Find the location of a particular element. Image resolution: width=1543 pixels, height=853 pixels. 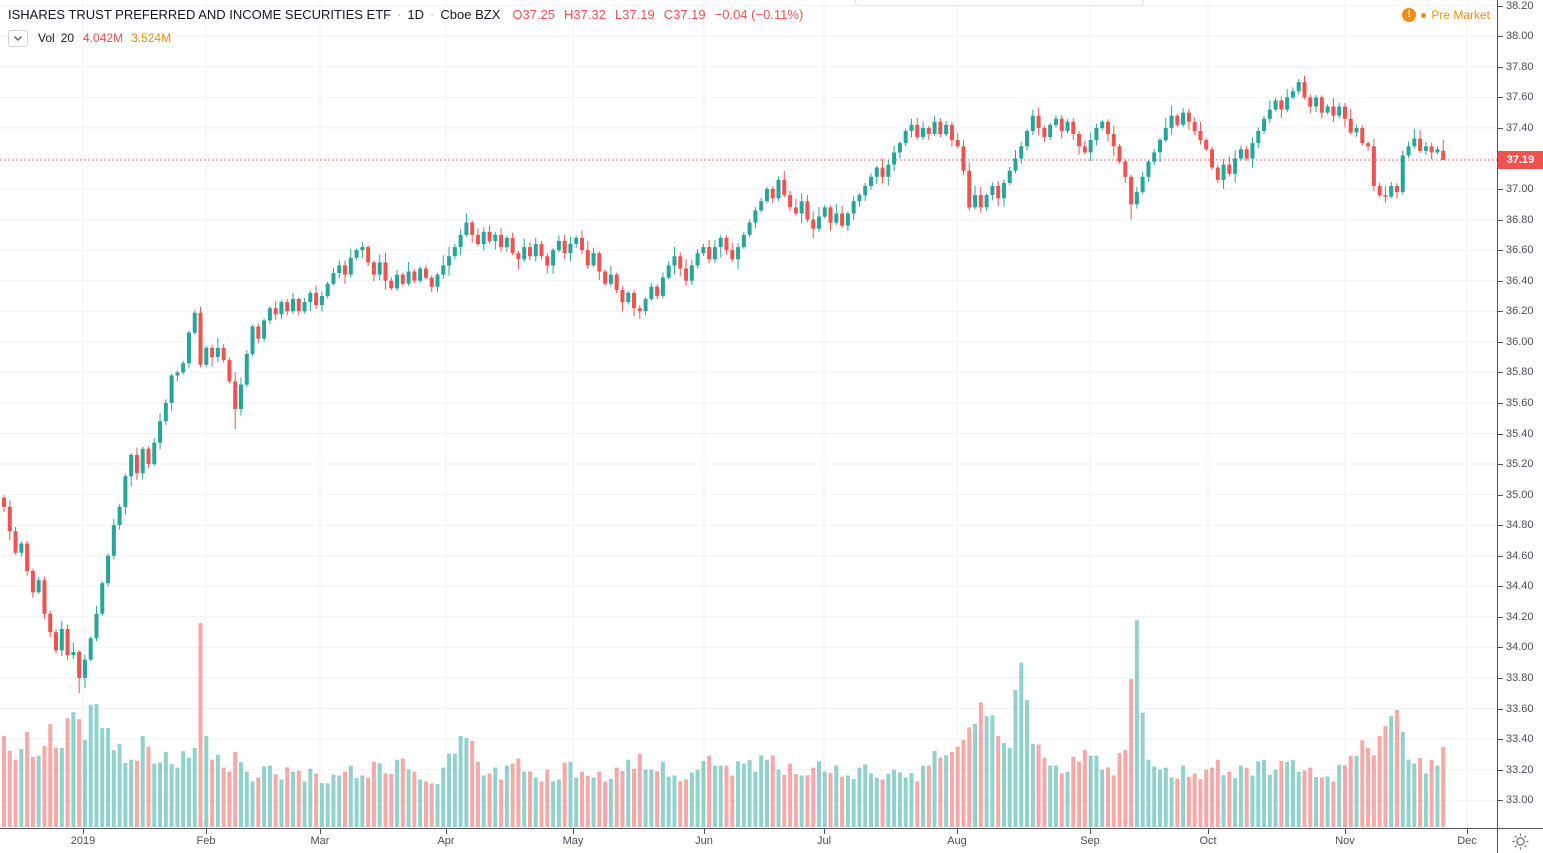

time-axis-label: Oct is located at coordinates (1208, 841).